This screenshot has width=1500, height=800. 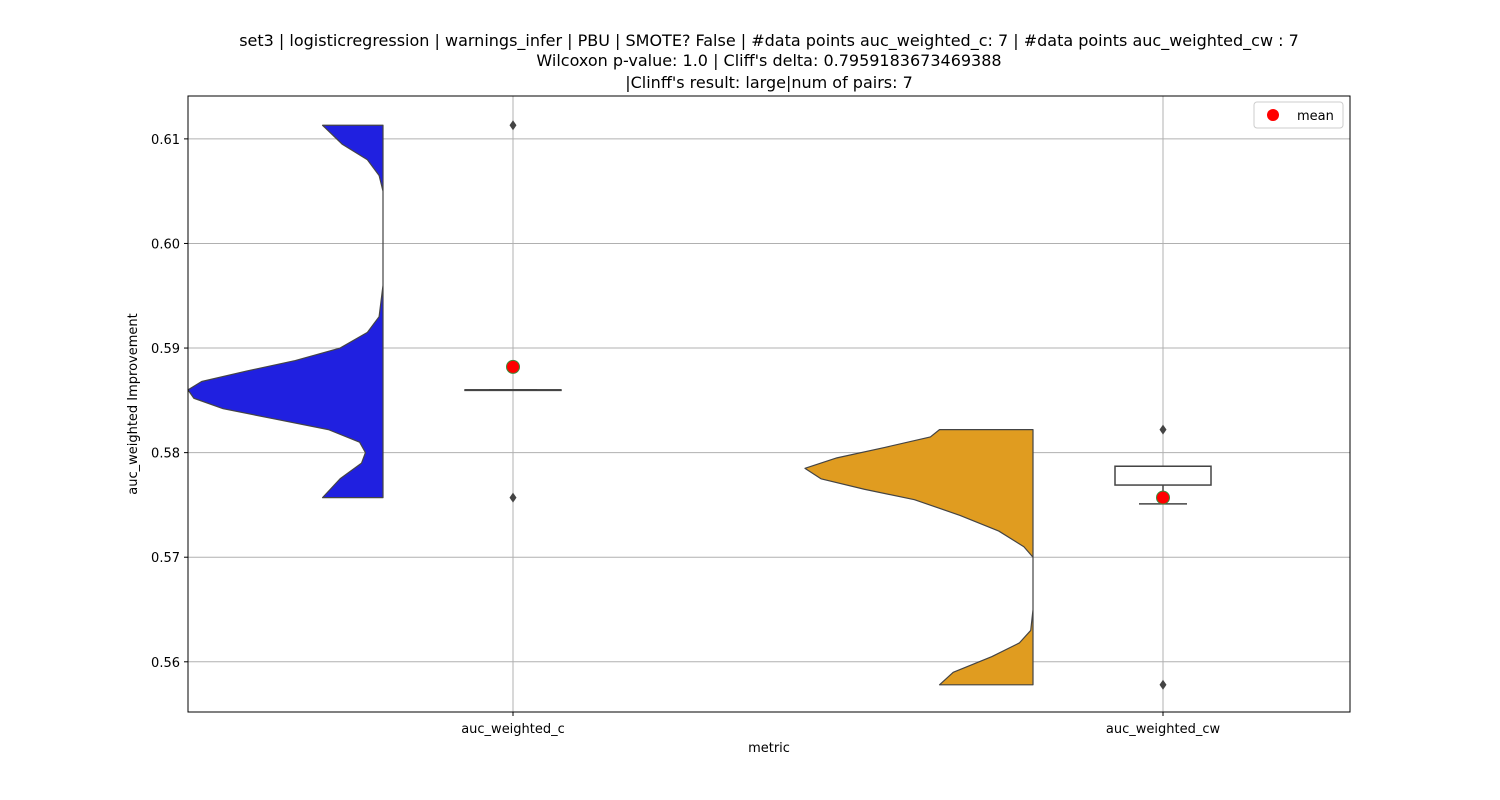 I want to click on legend-mean-marker, so click(x=1273, y=115).